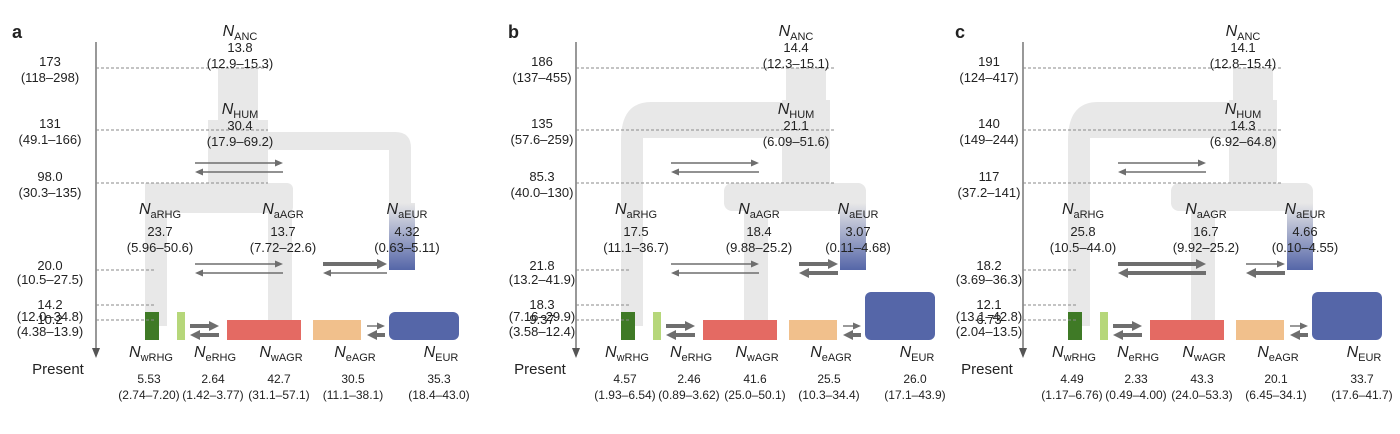 This screenshot has height=434, width=1400. I want to click on ancestral-ci: (0.10–4.55), so click(1305, 247).